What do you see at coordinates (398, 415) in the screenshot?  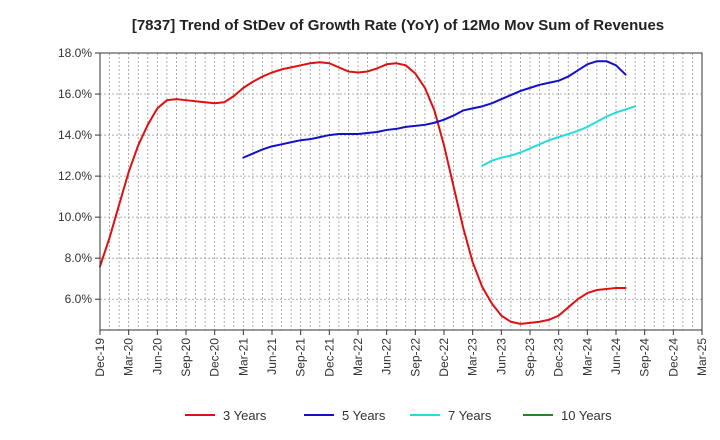 I see `legend: 3 Years 5 Years 7 Years 10 Years` at bounding box center [398, 415].